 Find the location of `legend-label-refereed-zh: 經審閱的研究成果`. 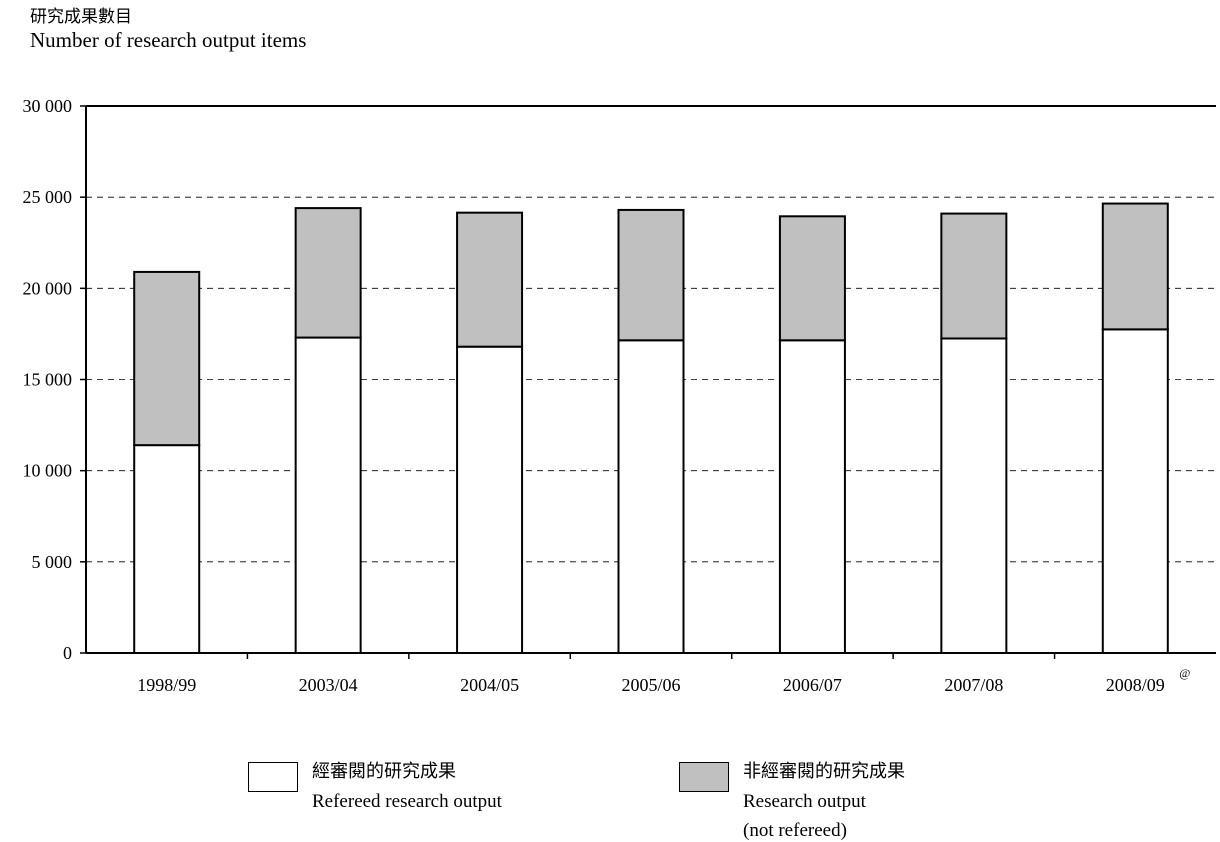

legend-label-refereed-zh: 經審閱的研究成果 is located at coordinates (384, 771).